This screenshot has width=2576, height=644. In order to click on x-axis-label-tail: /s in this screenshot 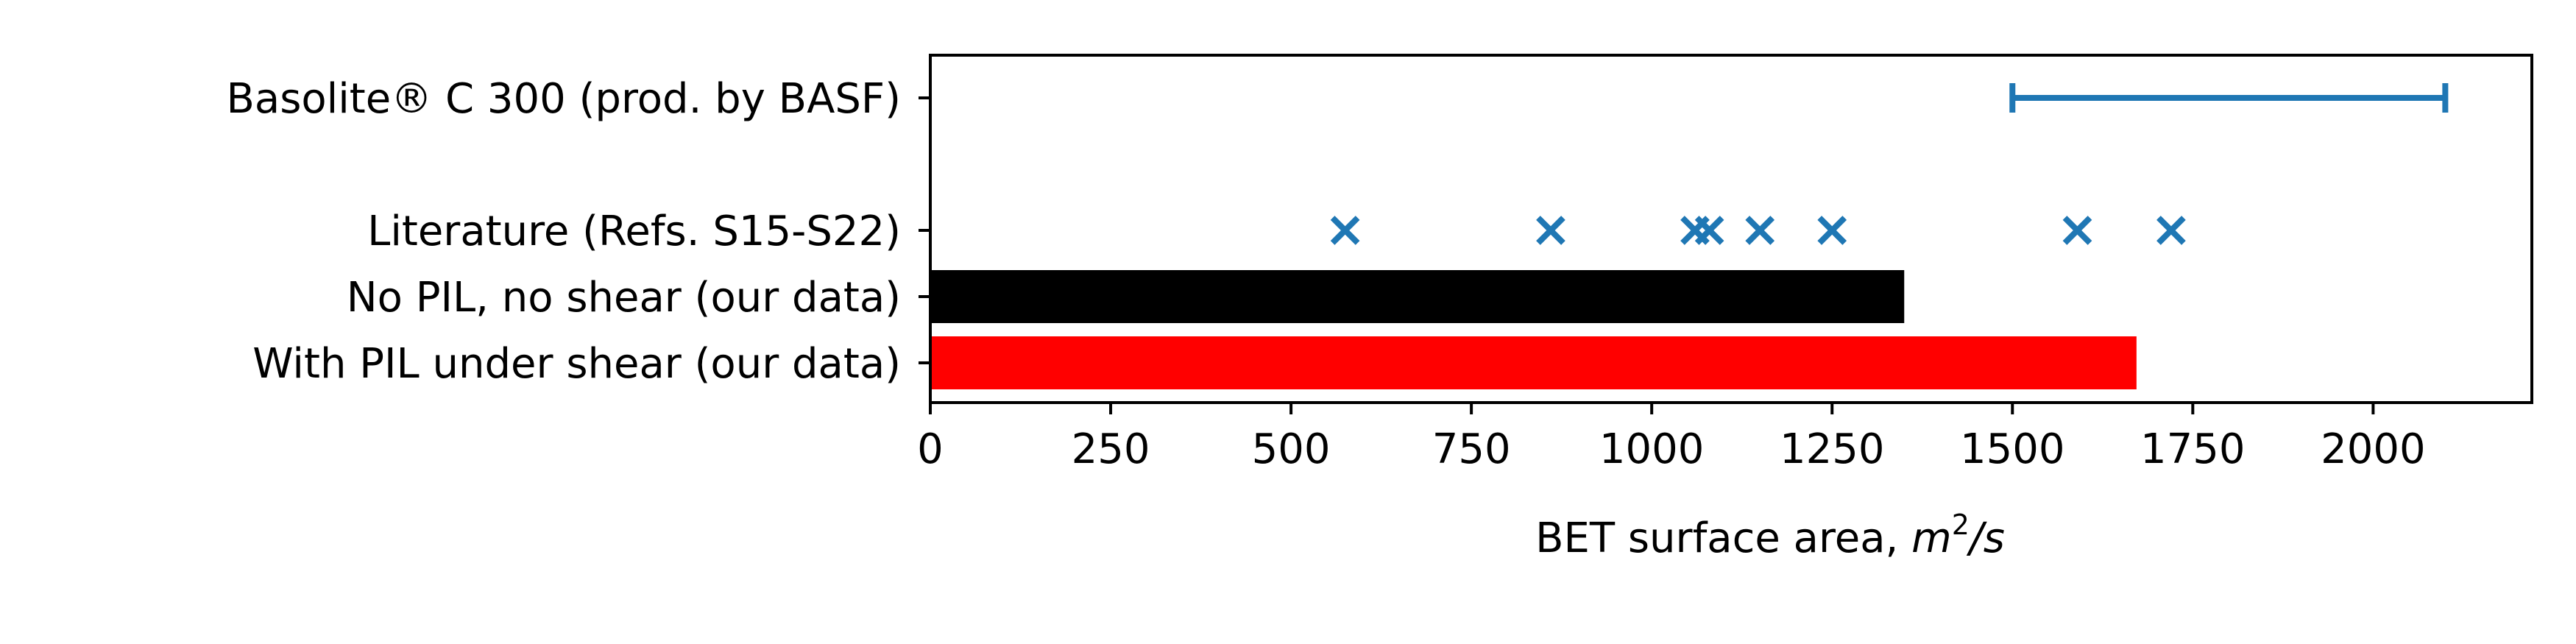, I will do `click(1985, 538)`.